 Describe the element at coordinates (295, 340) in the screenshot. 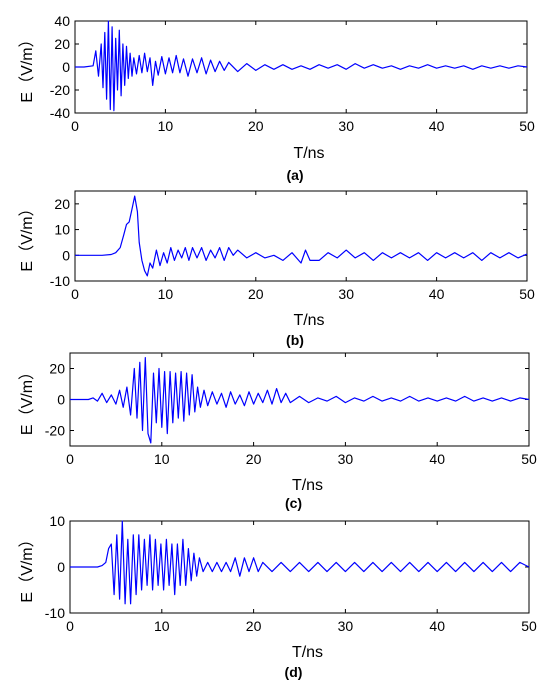

I see `panel-label: (b)` at that location.